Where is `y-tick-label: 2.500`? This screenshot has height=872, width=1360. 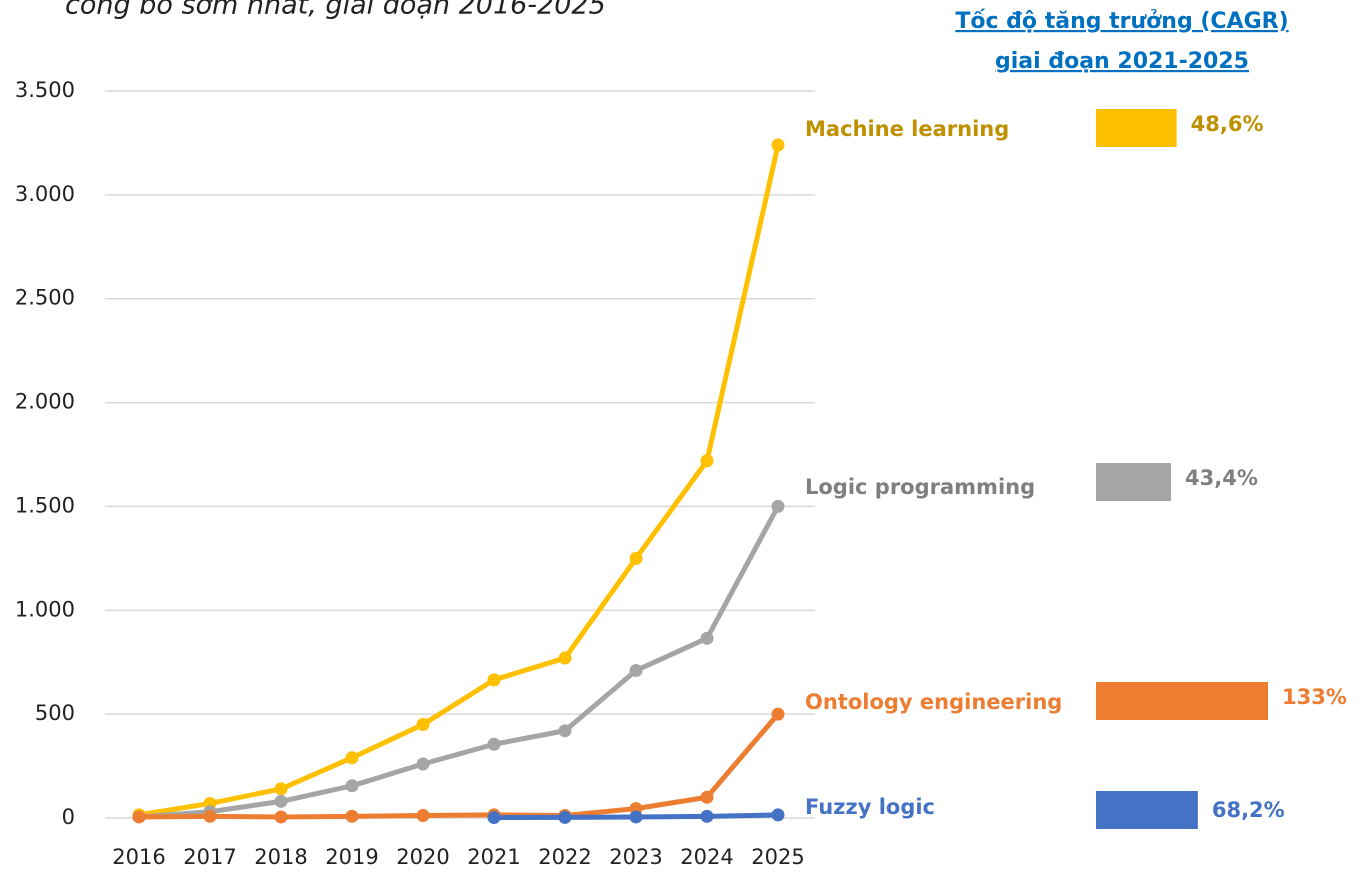
y-tick-label: 2.500 is located at coordinates (45, 298).